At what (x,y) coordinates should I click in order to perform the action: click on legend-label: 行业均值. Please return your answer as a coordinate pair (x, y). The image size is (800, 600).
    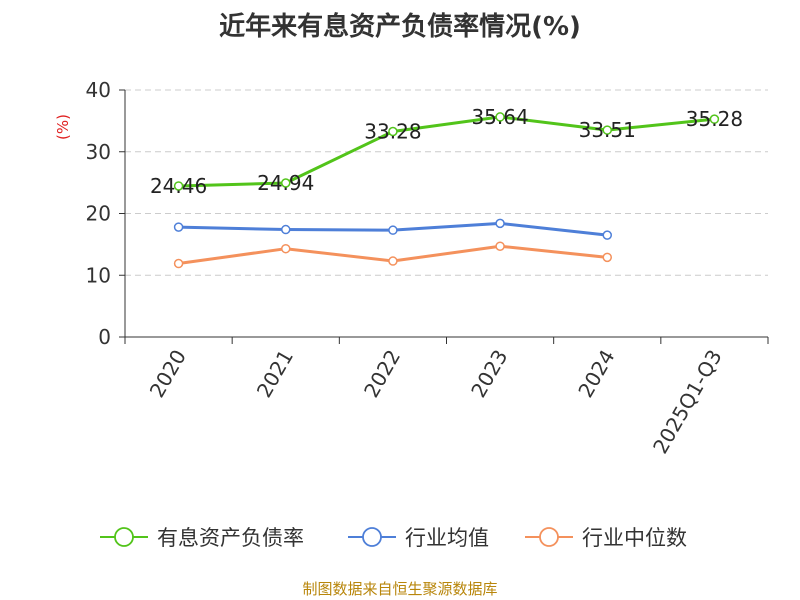
    Looking at the image, I should click on (447, 538).